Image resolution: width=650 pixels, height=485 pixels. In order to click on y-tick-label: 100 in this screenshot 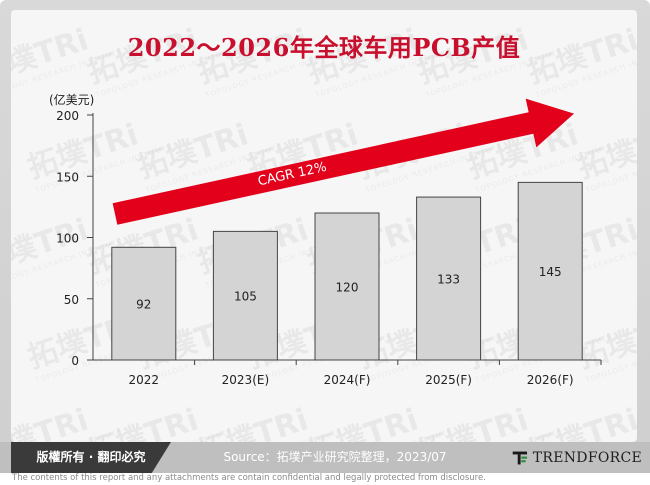, I will do `click(67, 239)`.